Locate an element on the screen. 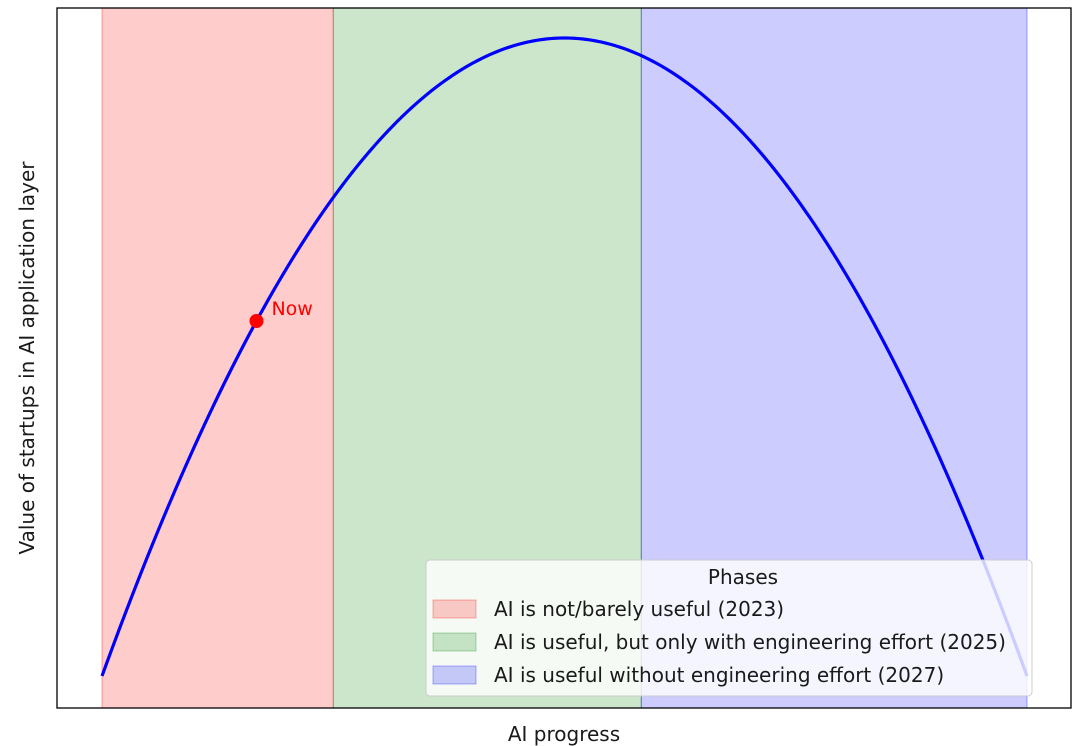 The height and width of the screenshot is (746, 1080). x-axis-label: AI progress is located at coordinates (564, 734).